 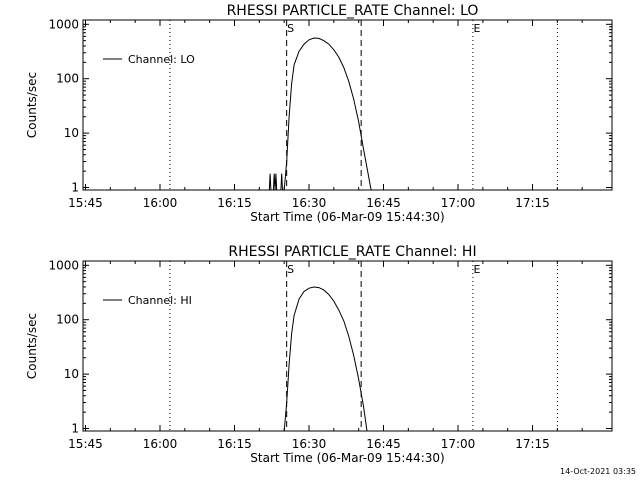 What do you see at coordinates (161, 59) in the screenshot?
I see `legend-entry: Channel: LO` at bounding box center [161, 59].